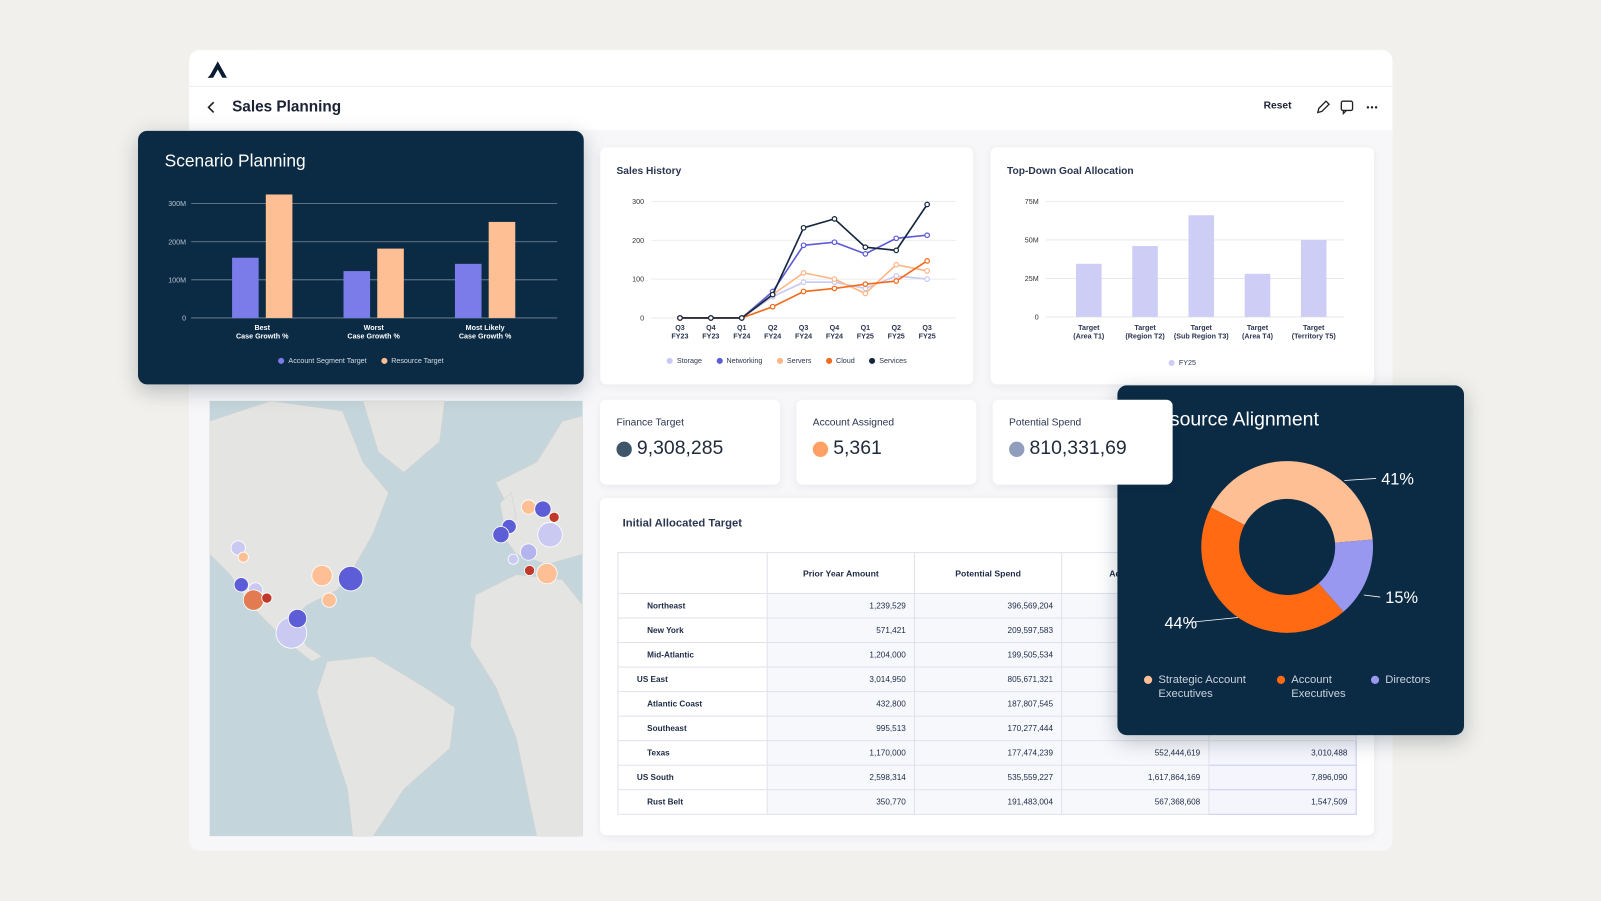 The image size is (1601, 901). I want to click on x-tick-label: Q2 FY25, so click(896, 333).